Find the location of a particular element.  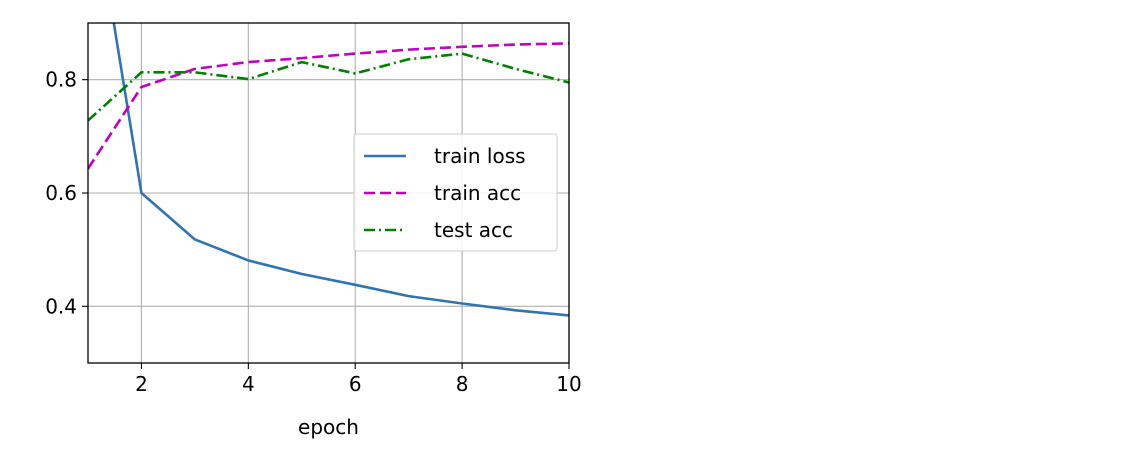

series-line-train-acc is located at coordinates (328, 106).